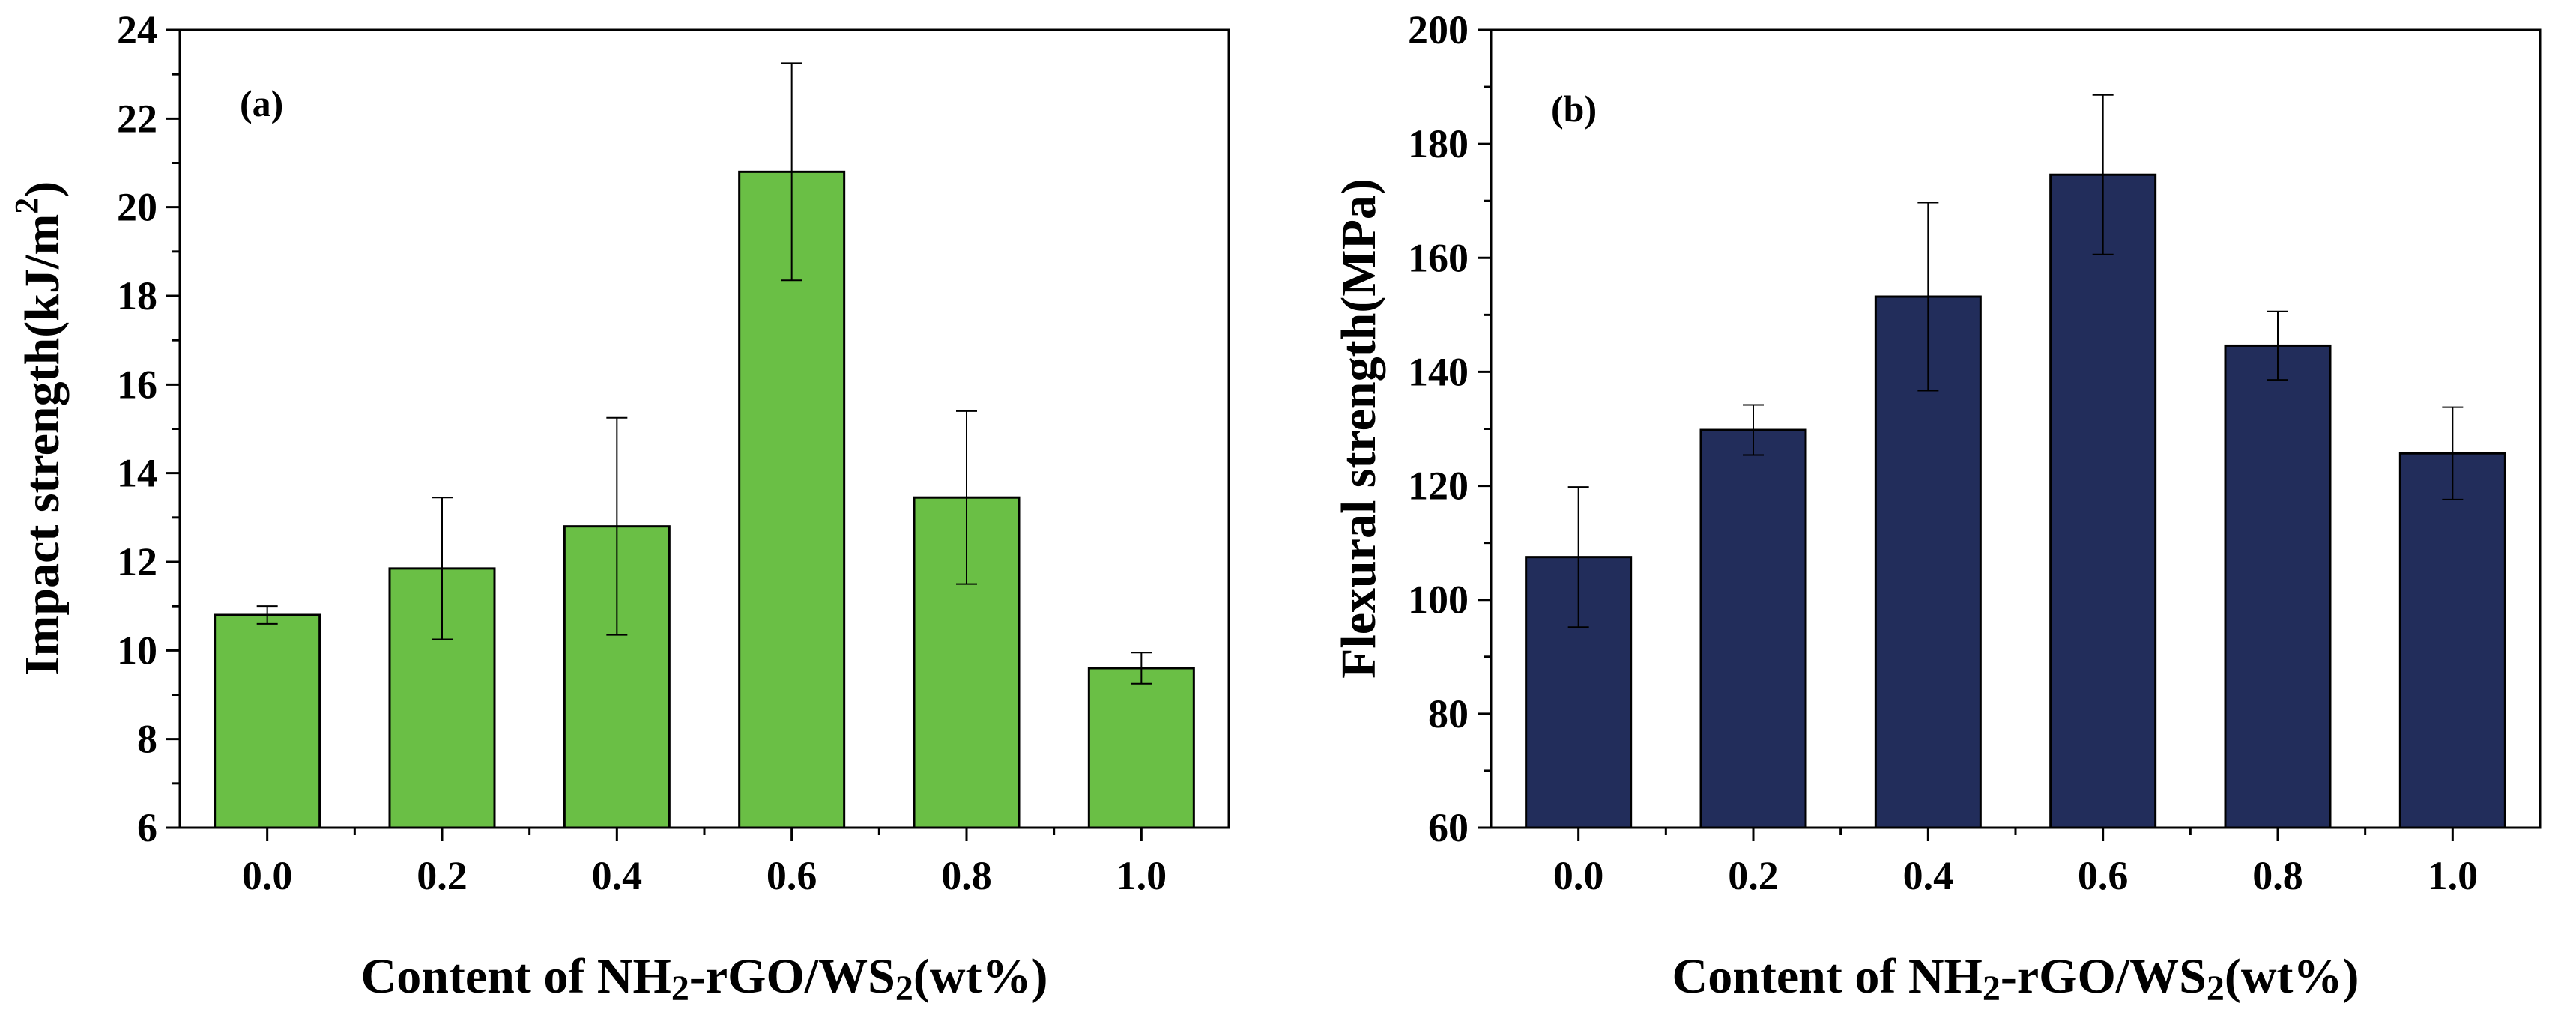 The height and width of the screenshot is (1015, 2576). Describe the element at coordinates (137, 118) in the screenshot. I see `y-tick-label: 22` at that location.